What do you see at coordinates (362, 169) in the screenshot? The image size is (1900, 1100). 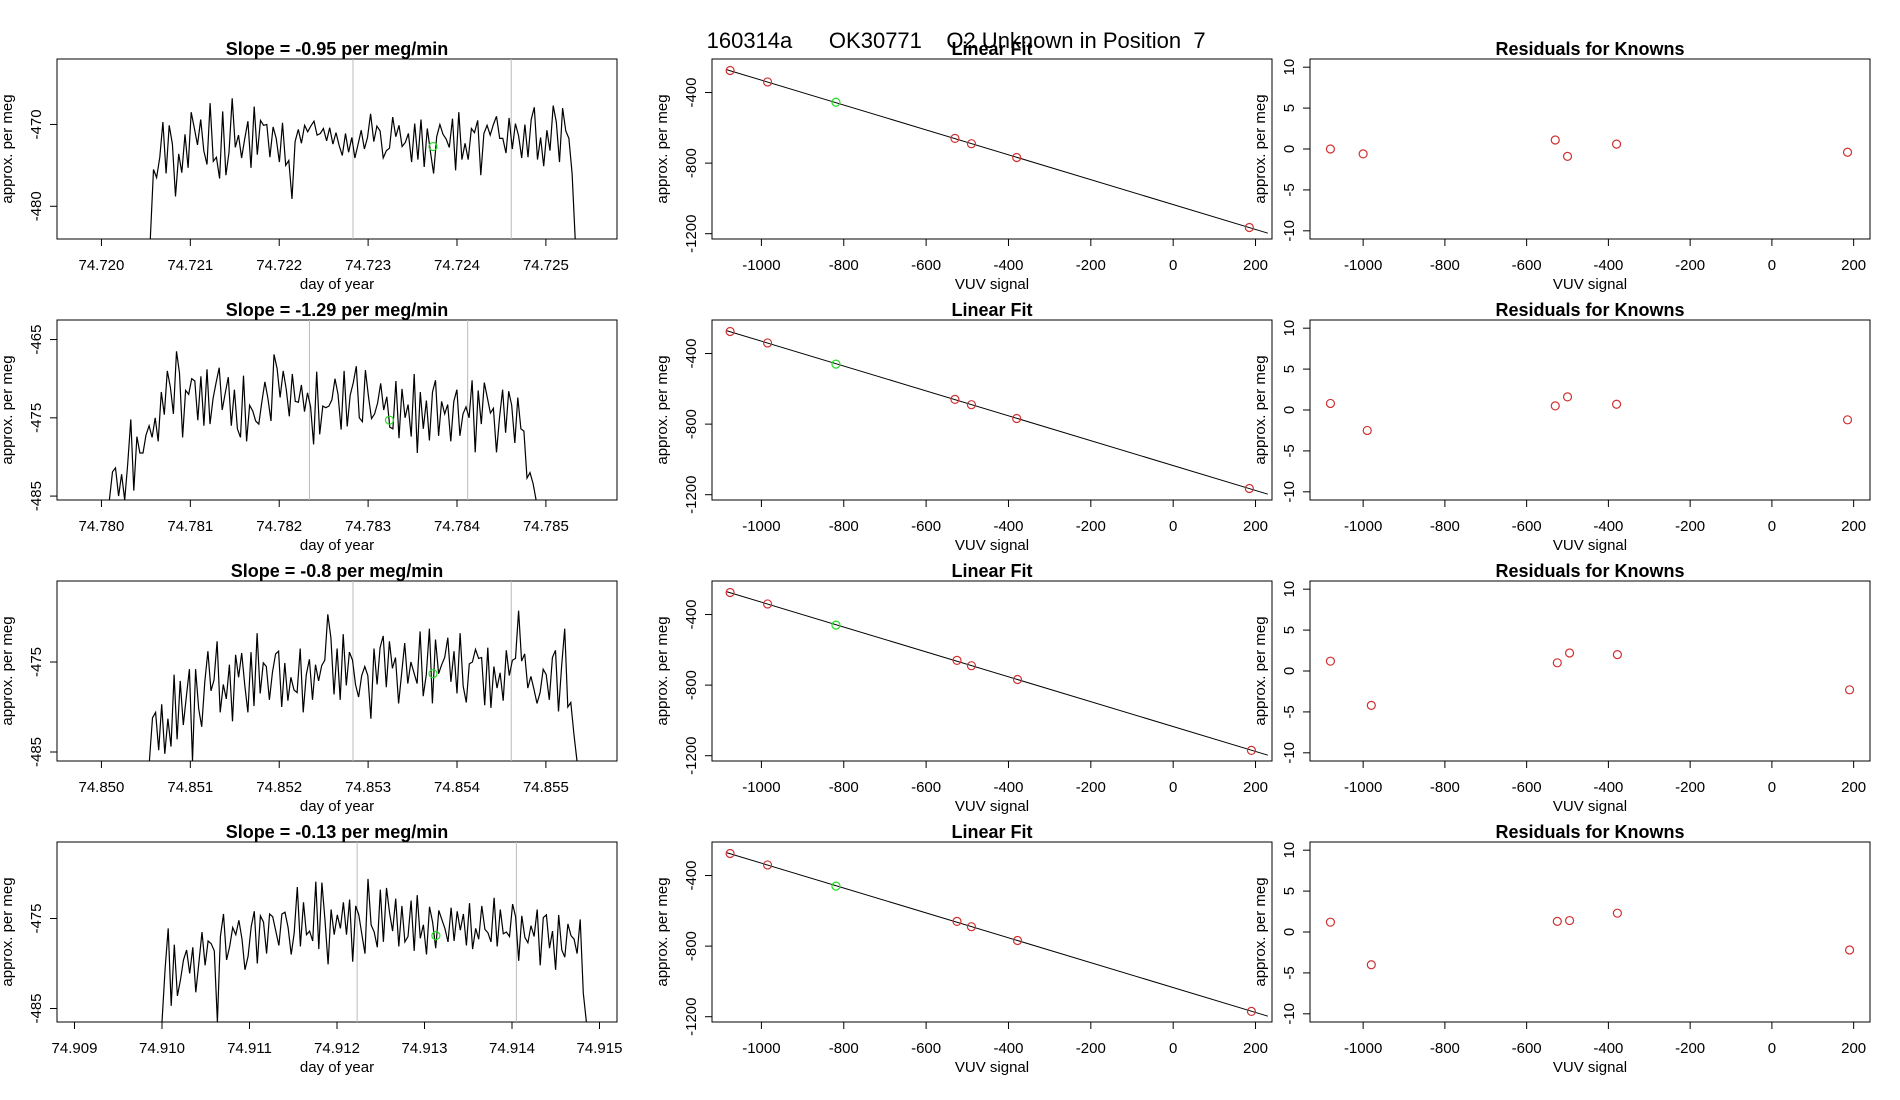 I see `time-series-line` at bounding box center [362, 169].